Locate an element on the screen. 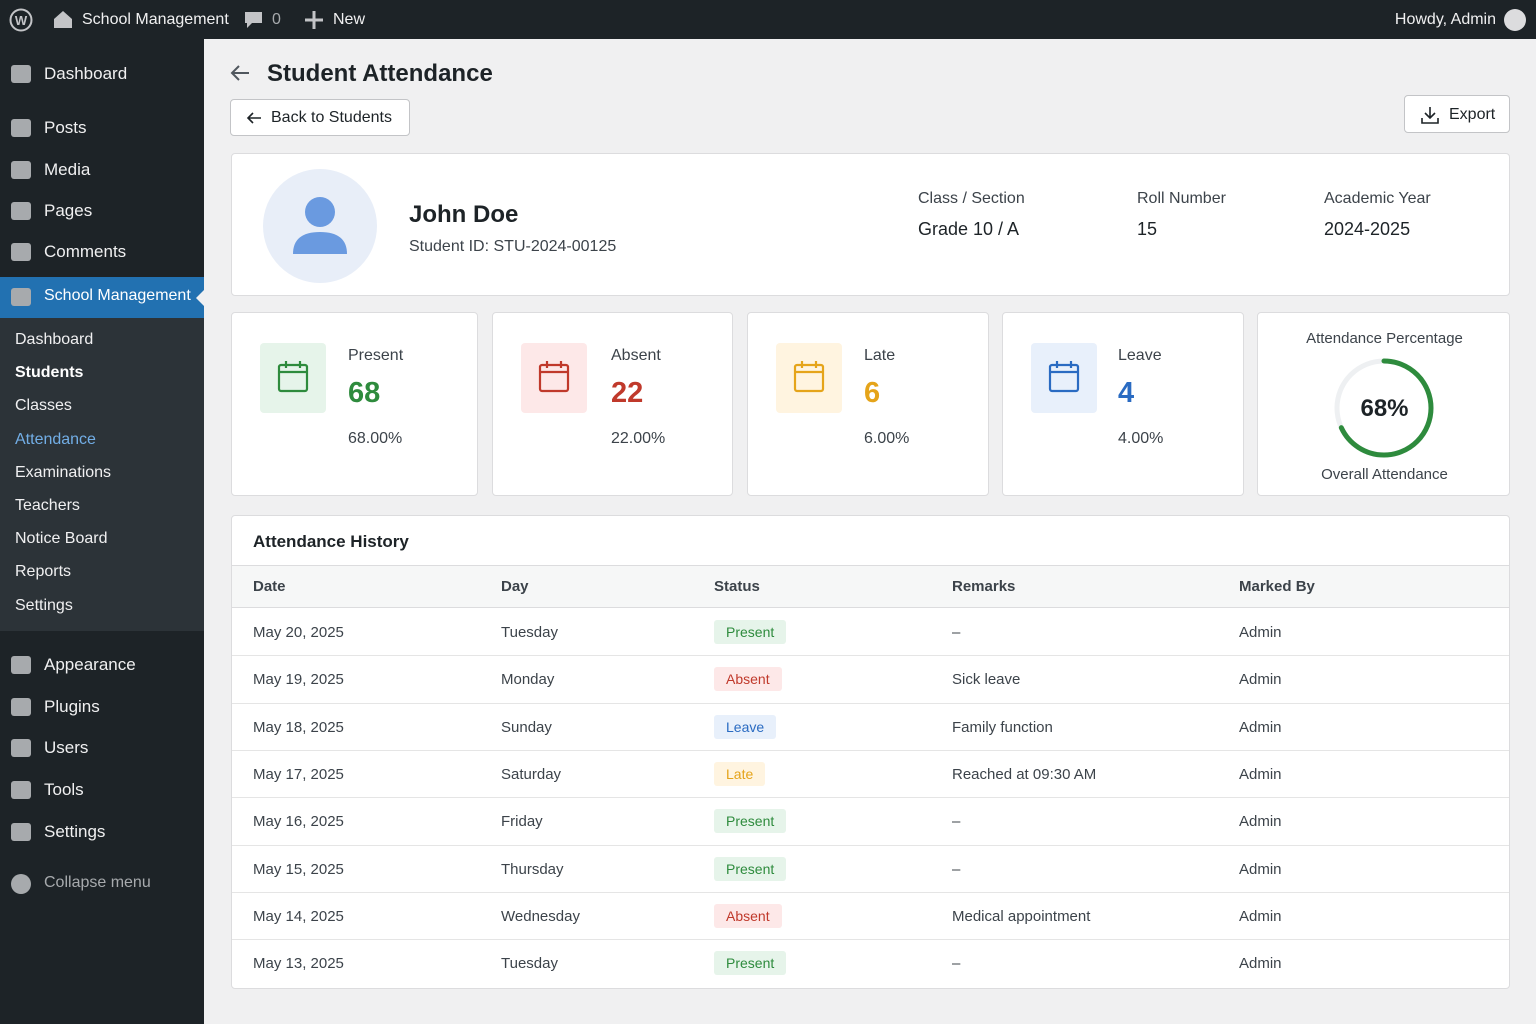  field-value: 2024-2025 is located at coordinates (1367, 229).